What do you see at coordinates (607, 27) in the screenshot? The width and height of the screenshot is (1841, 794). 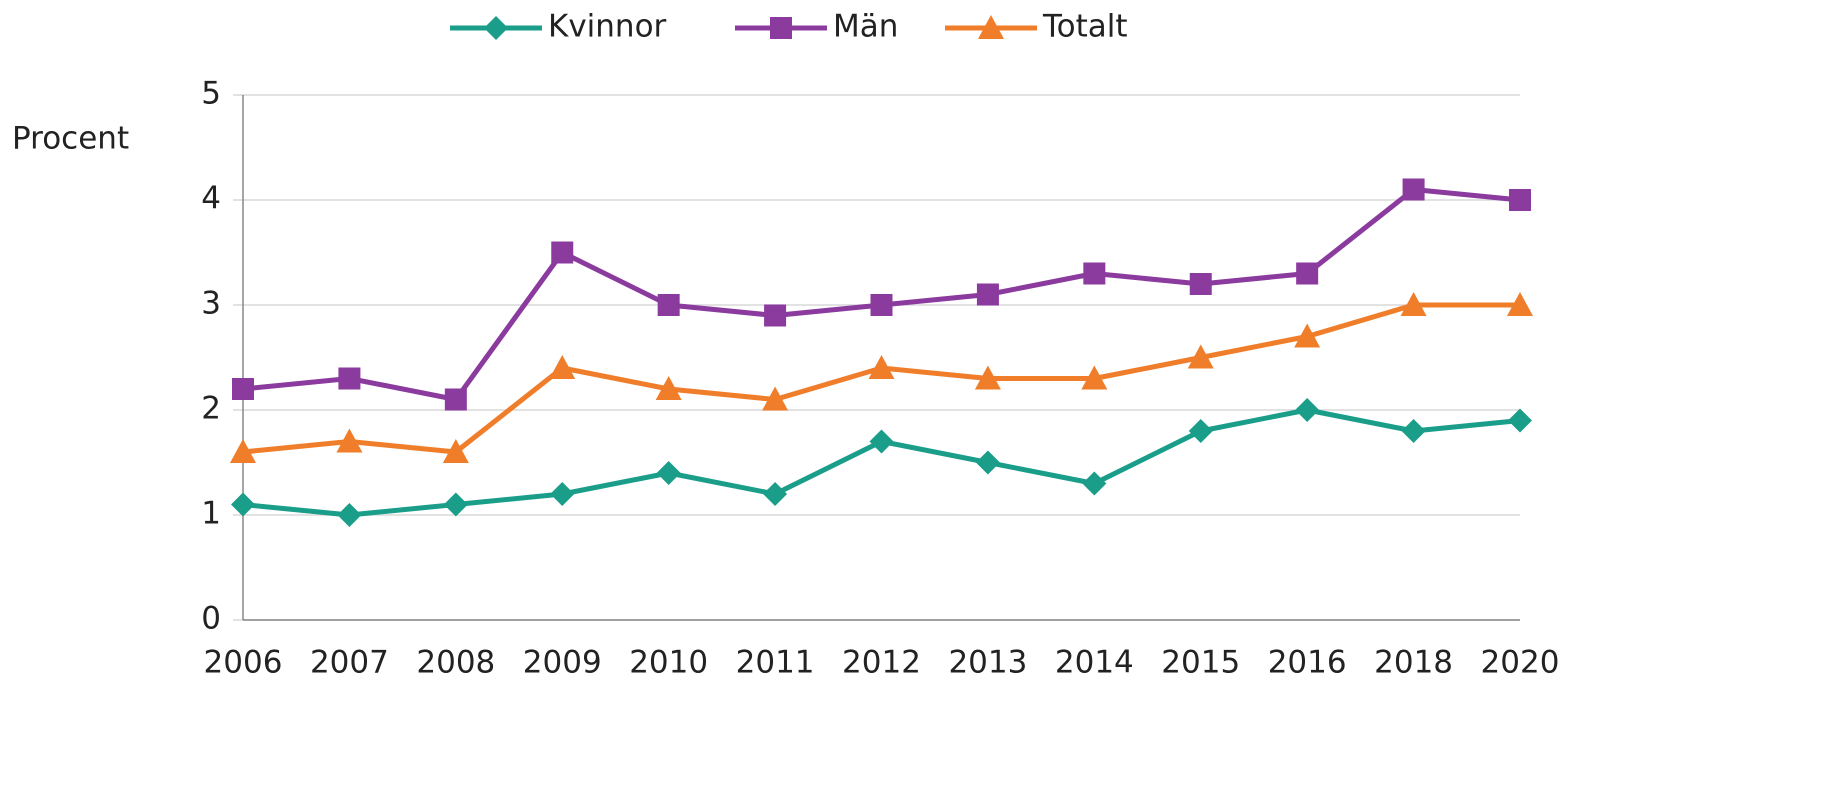 I see `legend-label: Kvinnor` at bounding box center [607, 27].